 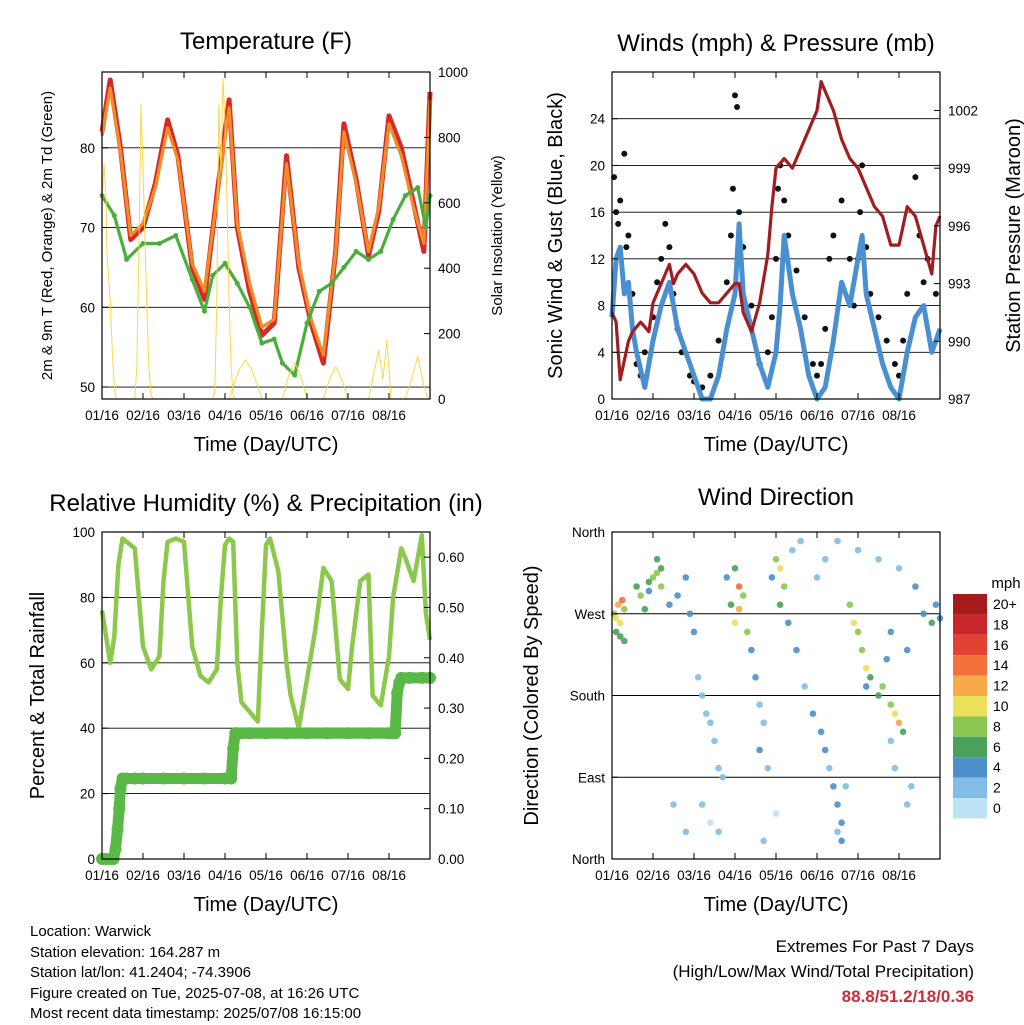 What do you see at coordinates (1005, 604) in the screenshot?
I see `legend-label: 20+` at bounding box center [1005, 604].